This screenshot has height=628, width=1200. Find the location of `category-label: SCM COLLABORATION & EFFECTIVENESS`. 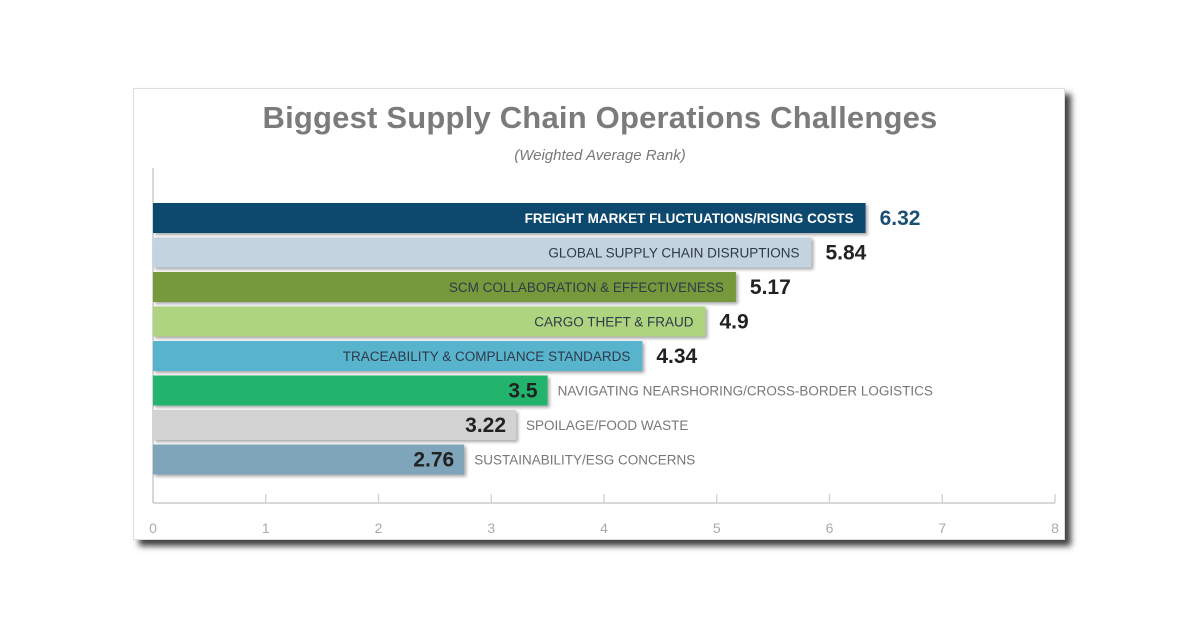

category-label: SCM COLLABORATION & EFFECTIVENESS is located at coordinates (586, 287).